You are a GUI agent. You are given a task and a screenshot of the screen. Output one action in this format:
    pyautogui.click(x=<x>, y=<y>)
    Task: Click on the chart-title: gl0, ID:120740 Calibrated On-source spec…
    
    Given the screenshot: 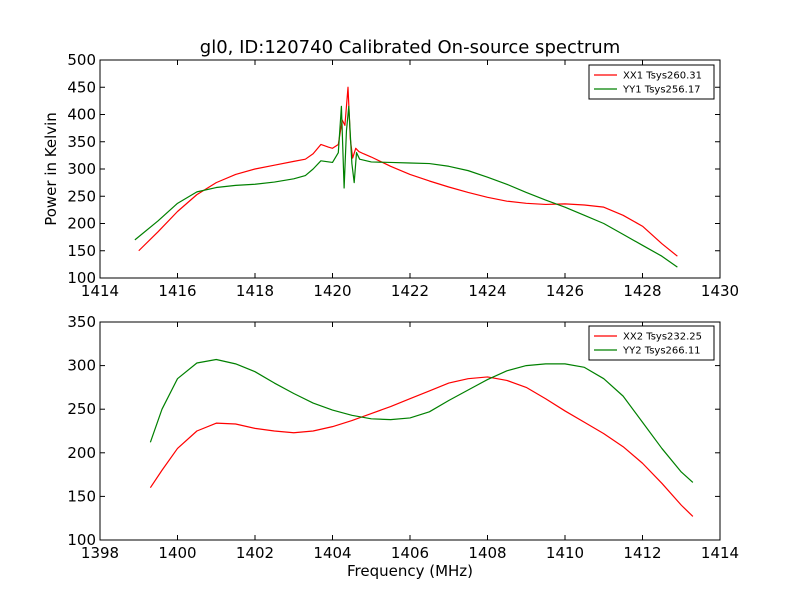 What is the action you would take?
    pyautogui.click(x=410, y=47)
    